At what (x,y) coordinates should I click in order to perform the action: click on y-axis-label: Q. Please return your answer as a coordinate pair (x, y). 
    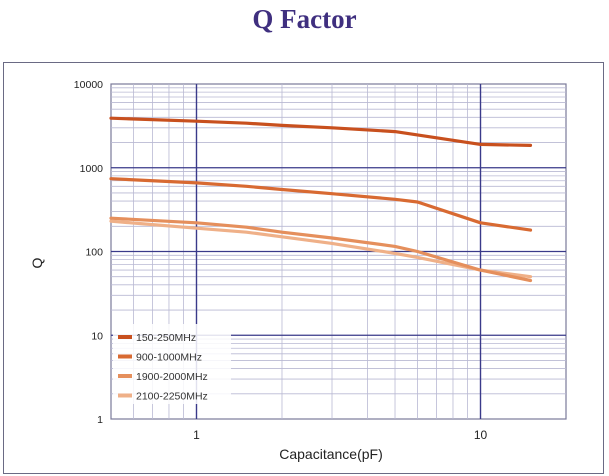
    Looking at the image, I should click on (37, 262).